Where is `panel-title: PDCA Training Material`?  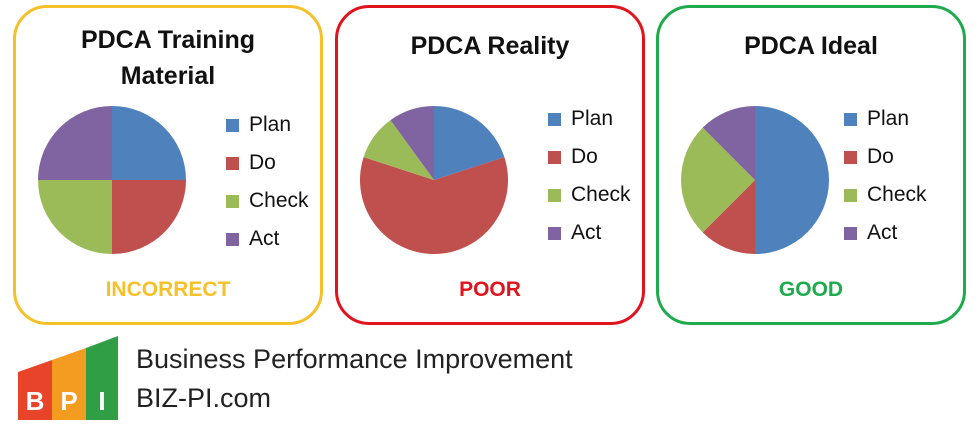
panel-title: PDCA Training Material is located at coordinates (168, 58).